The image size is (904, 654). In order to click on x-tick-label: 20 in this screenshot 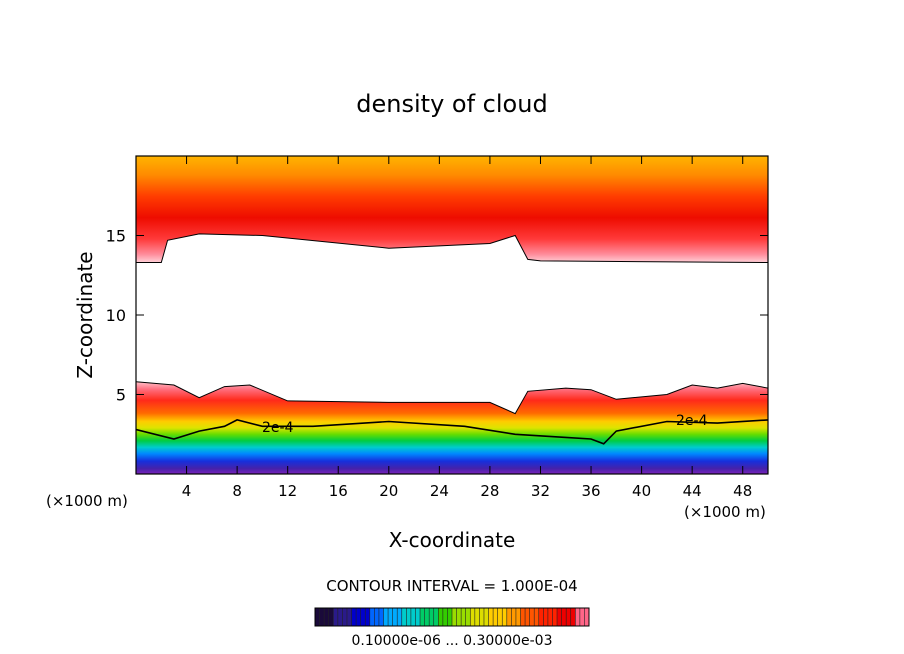, I will do `click(388, 491)`.